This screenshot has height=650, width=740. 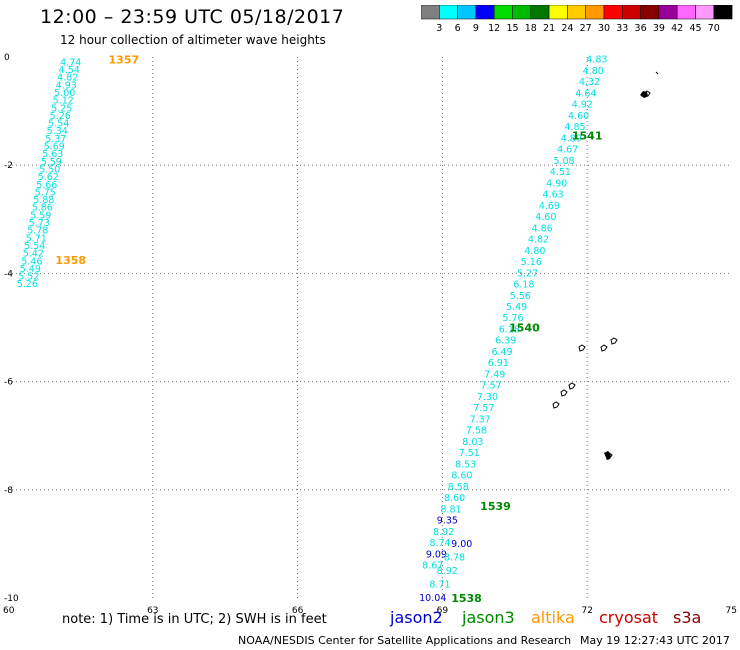 I want to click on wave-height-label: 8.58, so click(x=458, y=487).